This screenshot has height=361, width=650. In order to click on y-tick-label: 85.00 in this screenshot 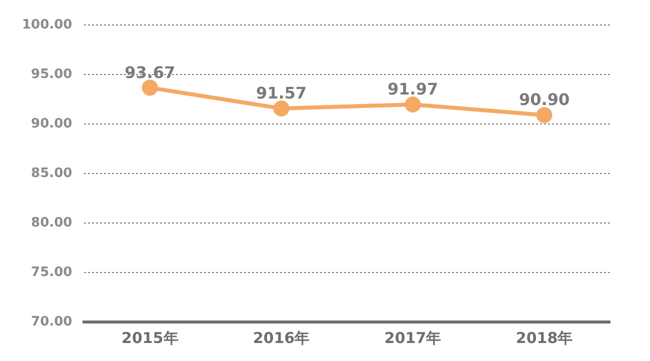, I will do `click(51, 173)`.